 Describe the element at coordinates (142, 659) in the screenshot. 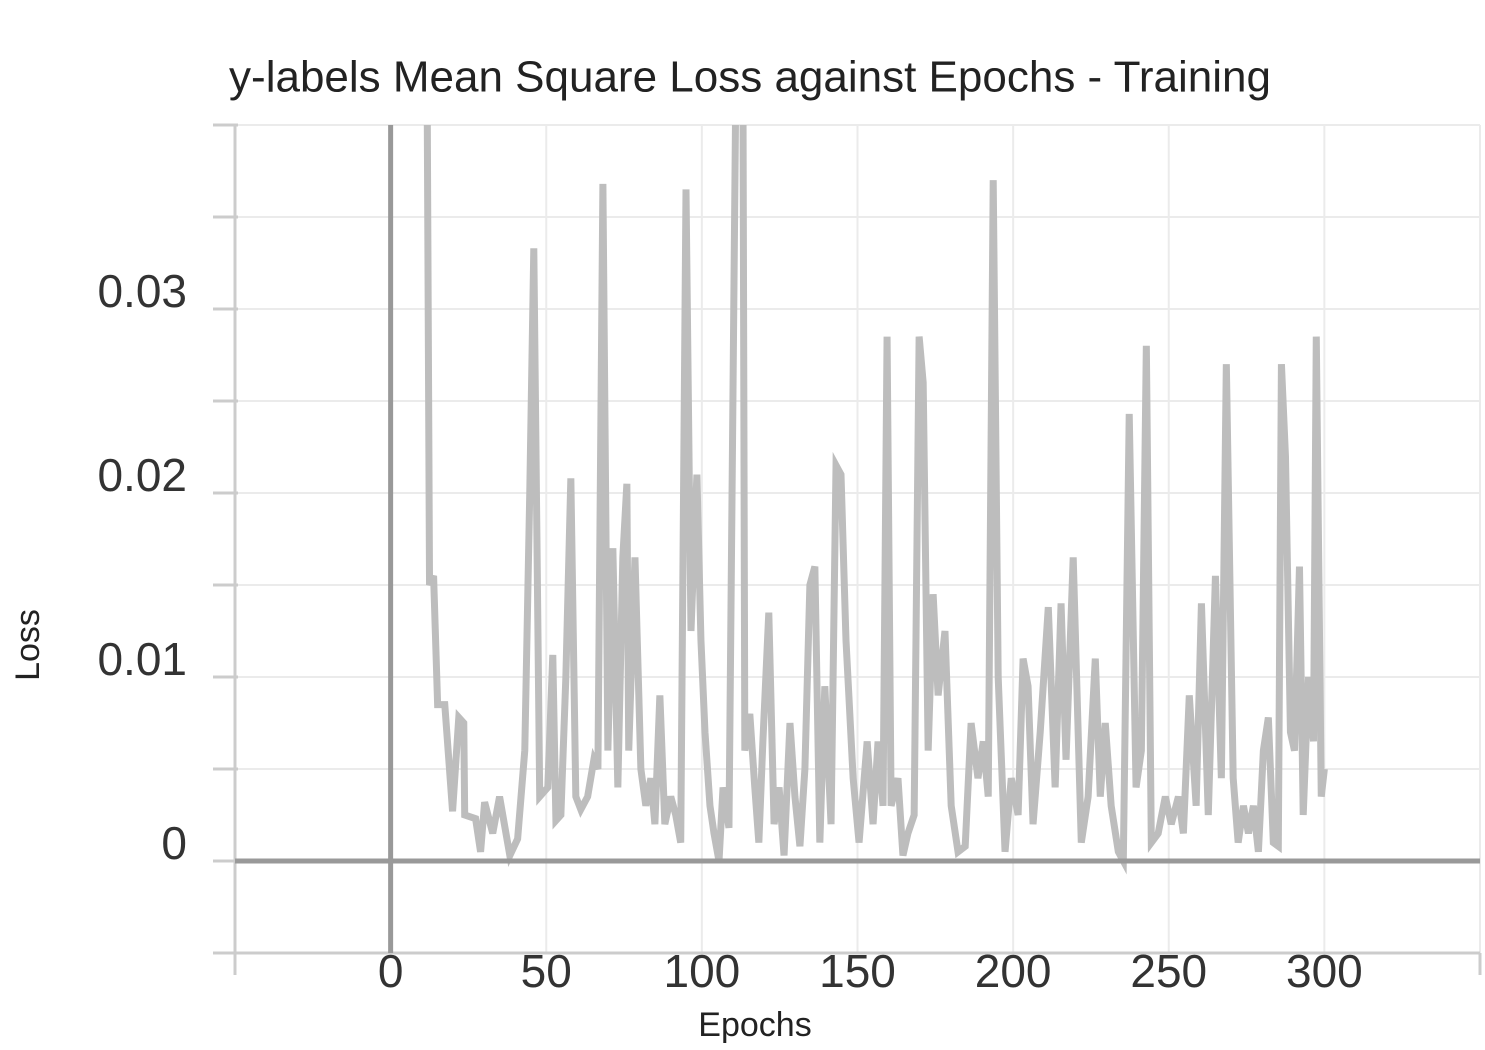

I see `y-tick-label: 0.01` at that location.